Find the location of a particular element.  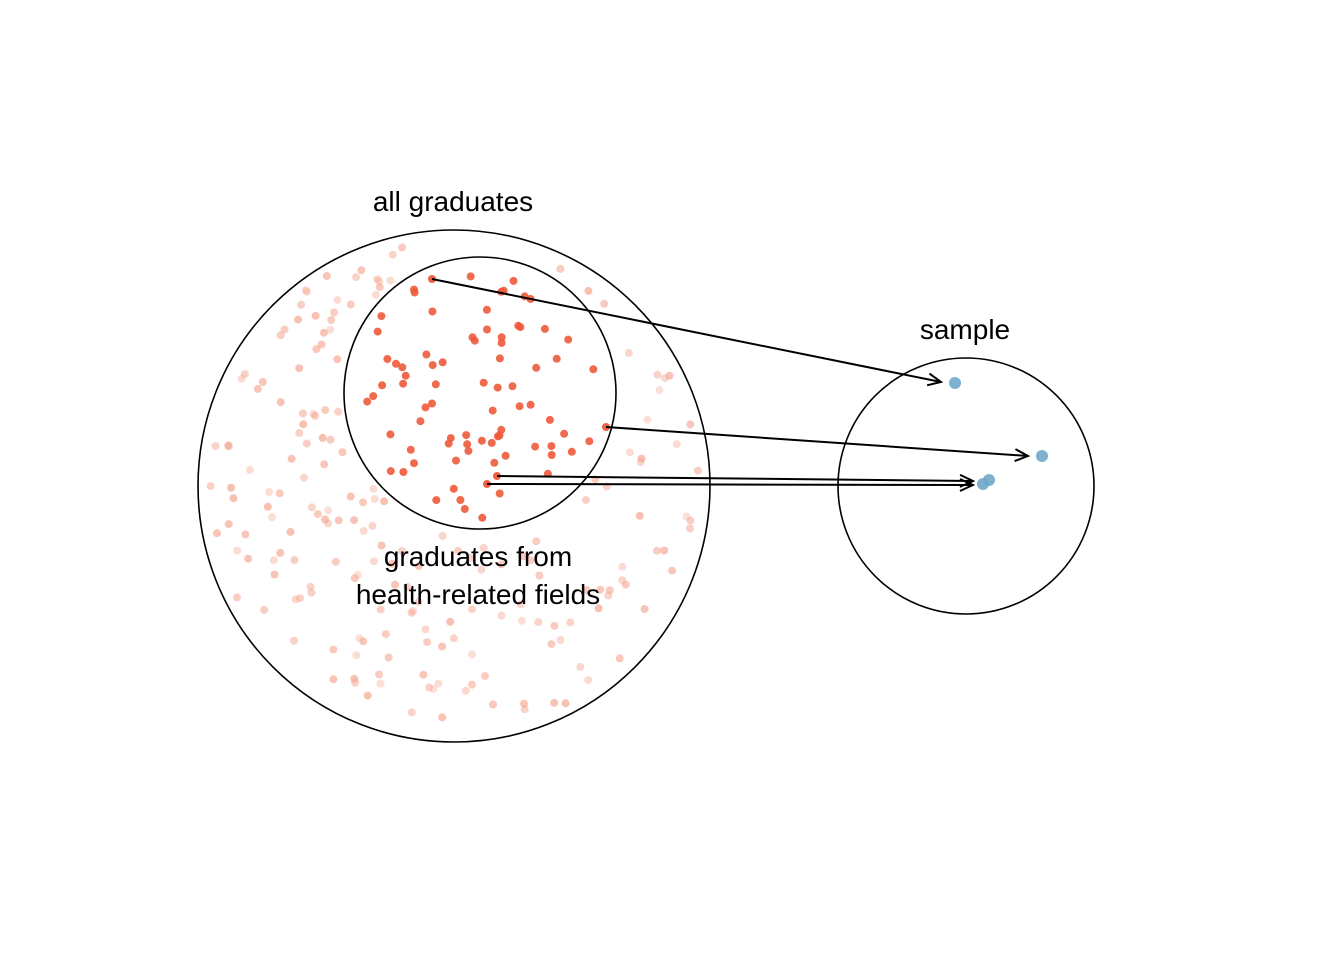

sampling-arrow is located at coordinates (734, 478).